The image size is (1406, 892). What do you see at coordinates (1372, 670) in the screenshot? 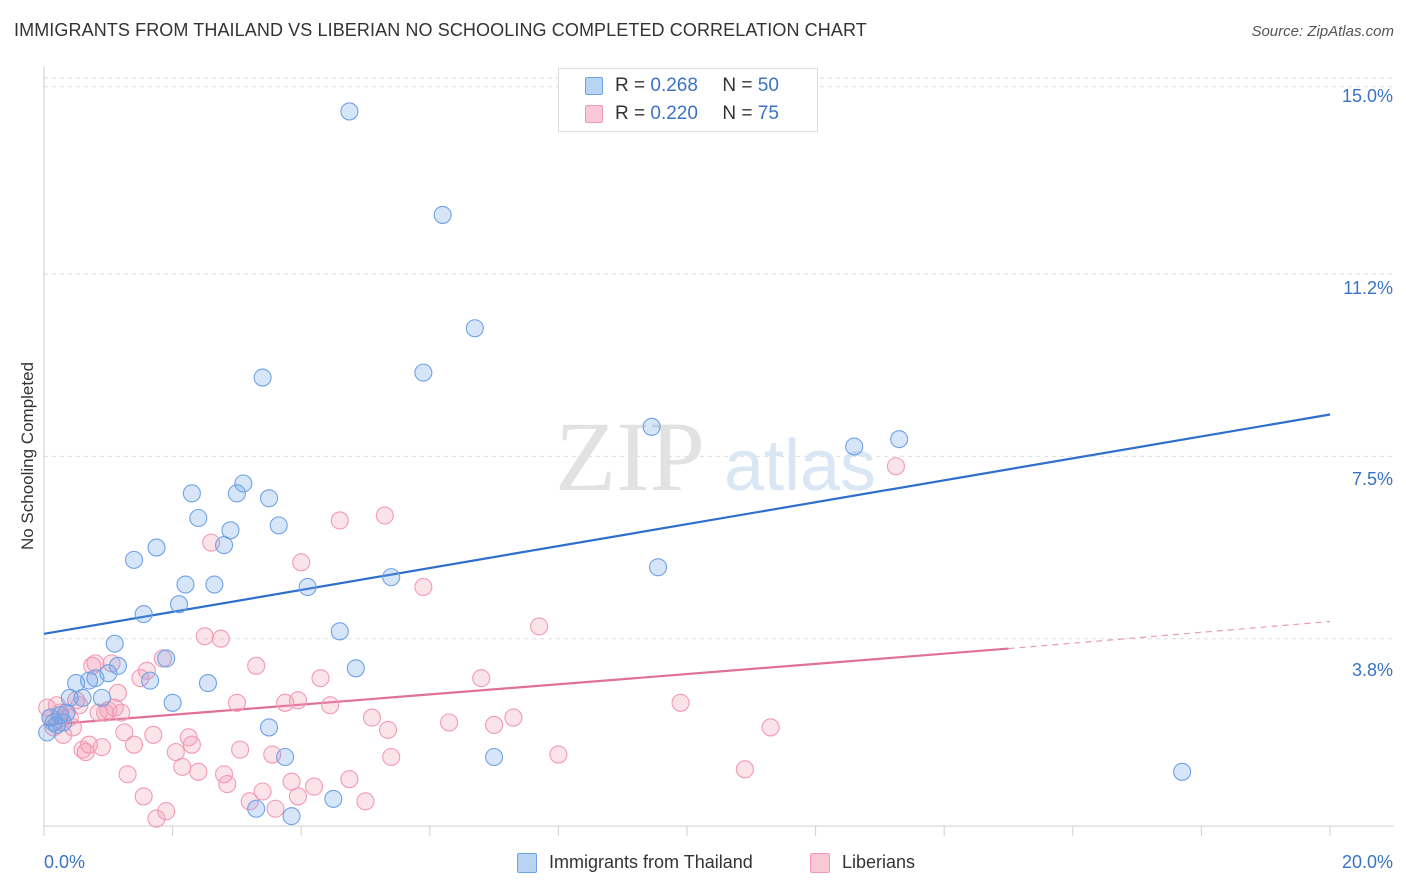
I see `y-tick-label: 3.8%` at bounding box center [1372, 670].